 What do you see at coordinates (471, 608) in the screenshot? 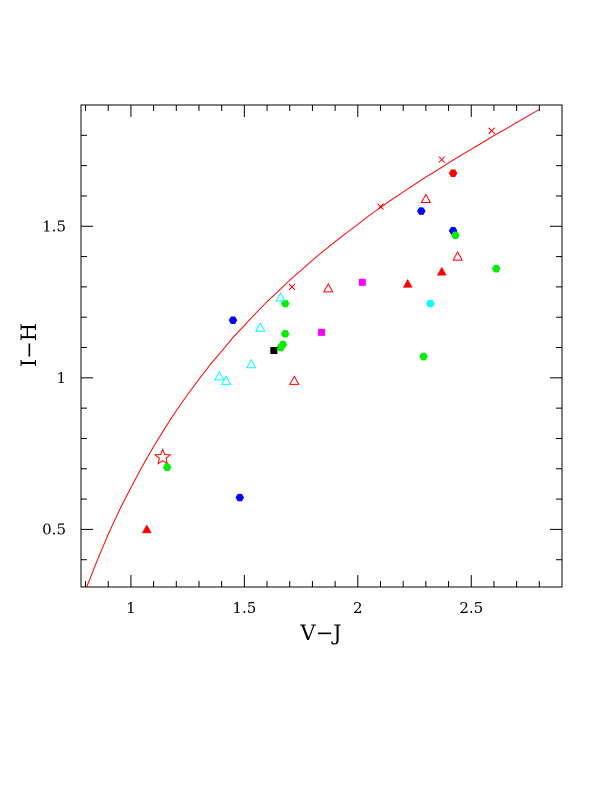
I see `x-tick-label: 2.5` at bounding box center [471, 608].